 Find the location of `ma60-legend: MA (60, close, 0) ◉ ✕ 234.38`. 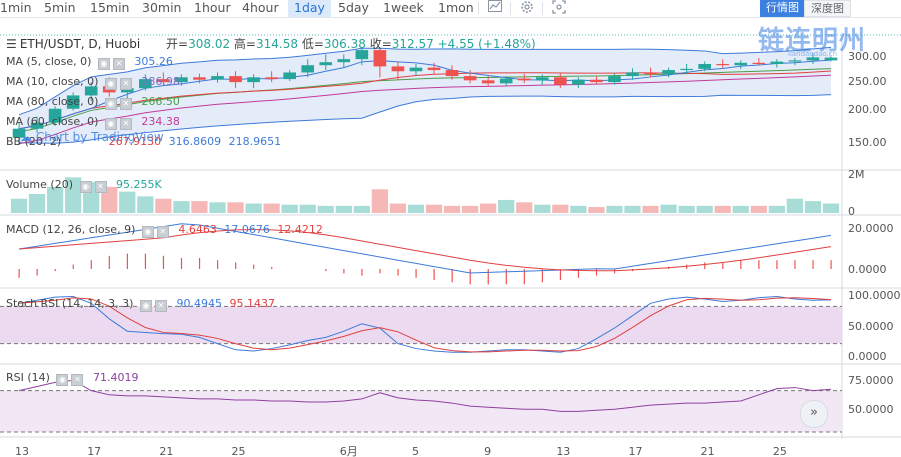

ma60-legend: MA (60, close, 0) ◉ ✕ 234.38 is located at coordinates (93, 122).